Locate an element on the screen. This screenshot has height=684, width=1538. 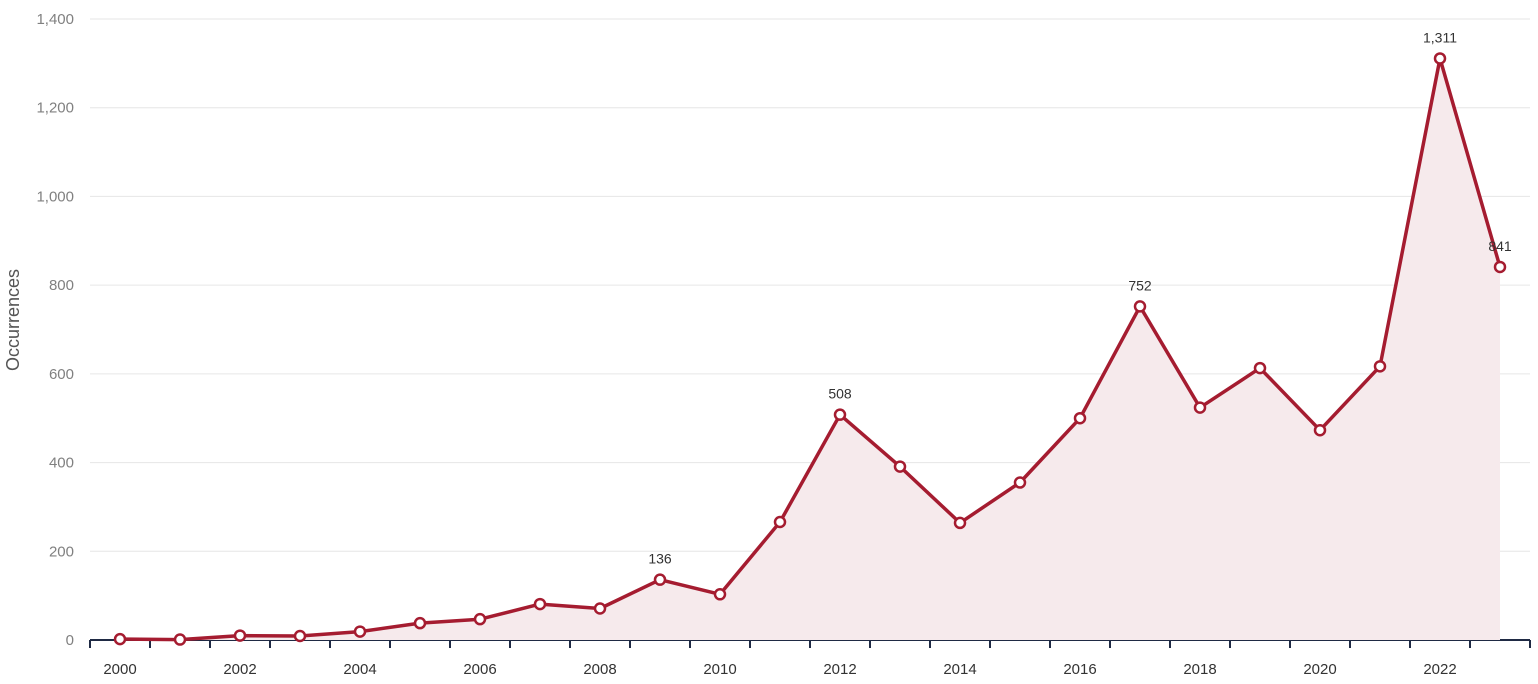
x-tick-label: 2018 is located at coordinates (1199, 669).